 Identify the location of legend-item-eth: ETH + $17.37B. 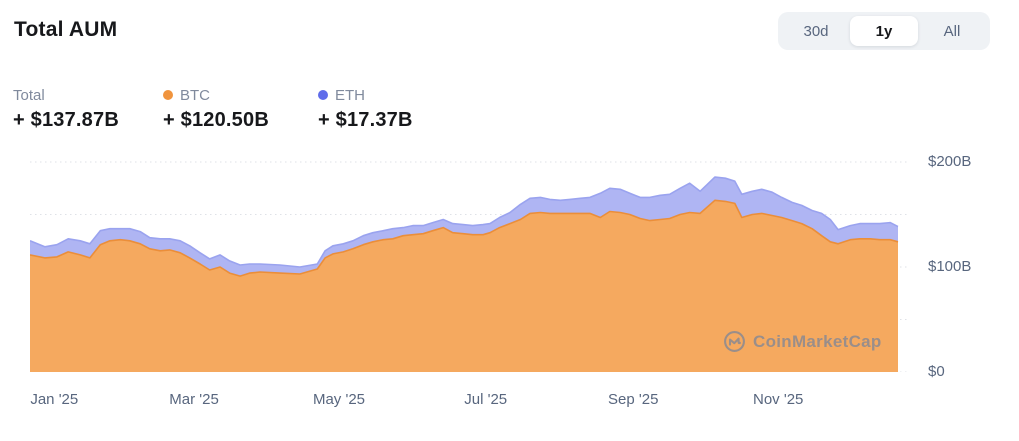
(365, 109).